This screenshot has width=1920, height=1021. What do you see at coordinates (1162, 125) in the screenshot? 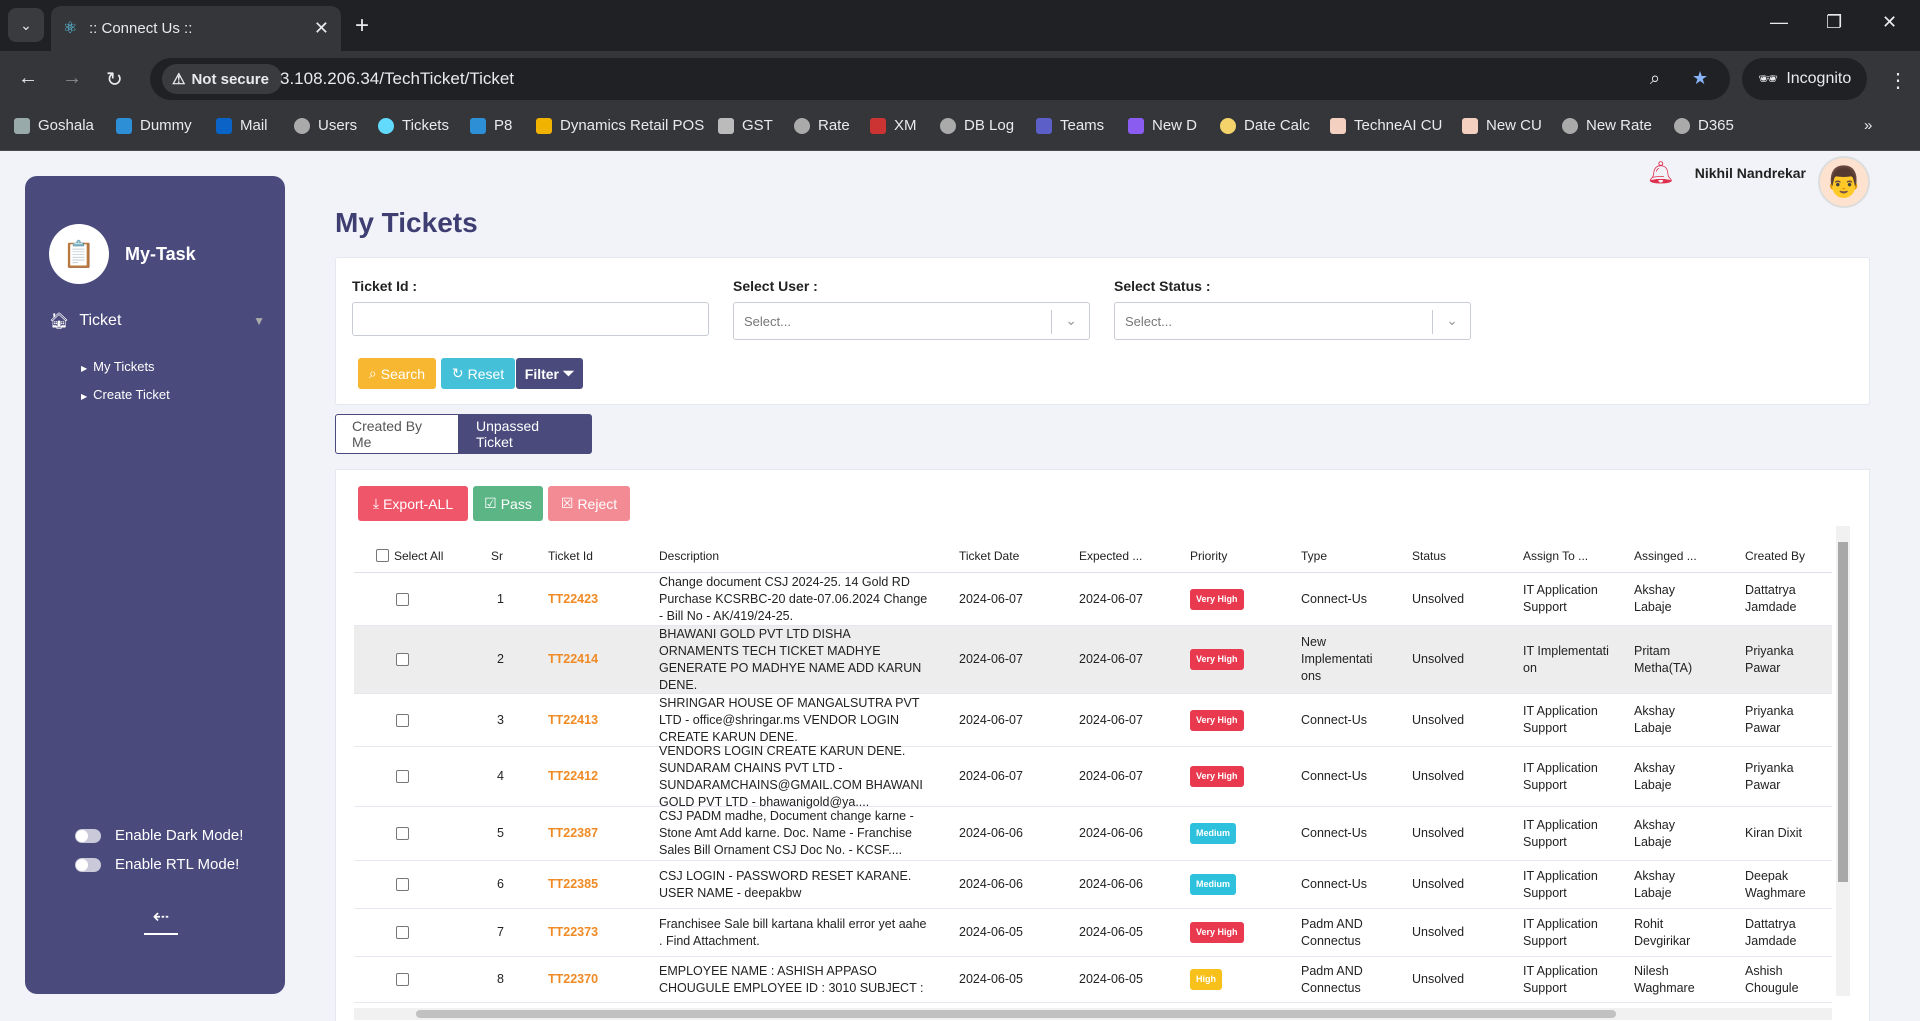
I see `bookmark-new-d: New D` at bounding box center [1162, 125].